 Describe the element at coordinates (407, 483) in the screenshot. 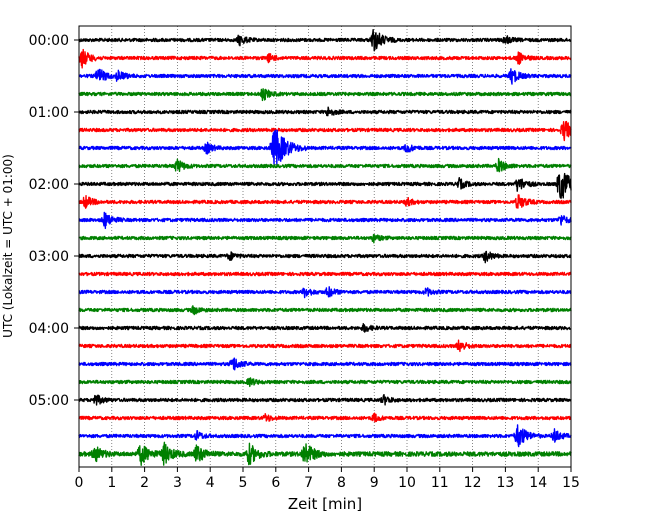

I see `x-tick-label: 10` at that location.